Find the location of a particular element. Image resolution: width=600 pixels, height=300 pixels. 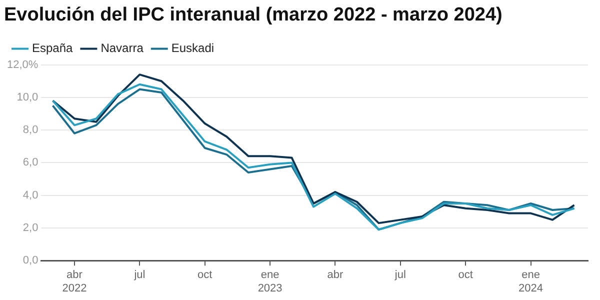

legend-label: Navarra is located at coordinates (122, 48).